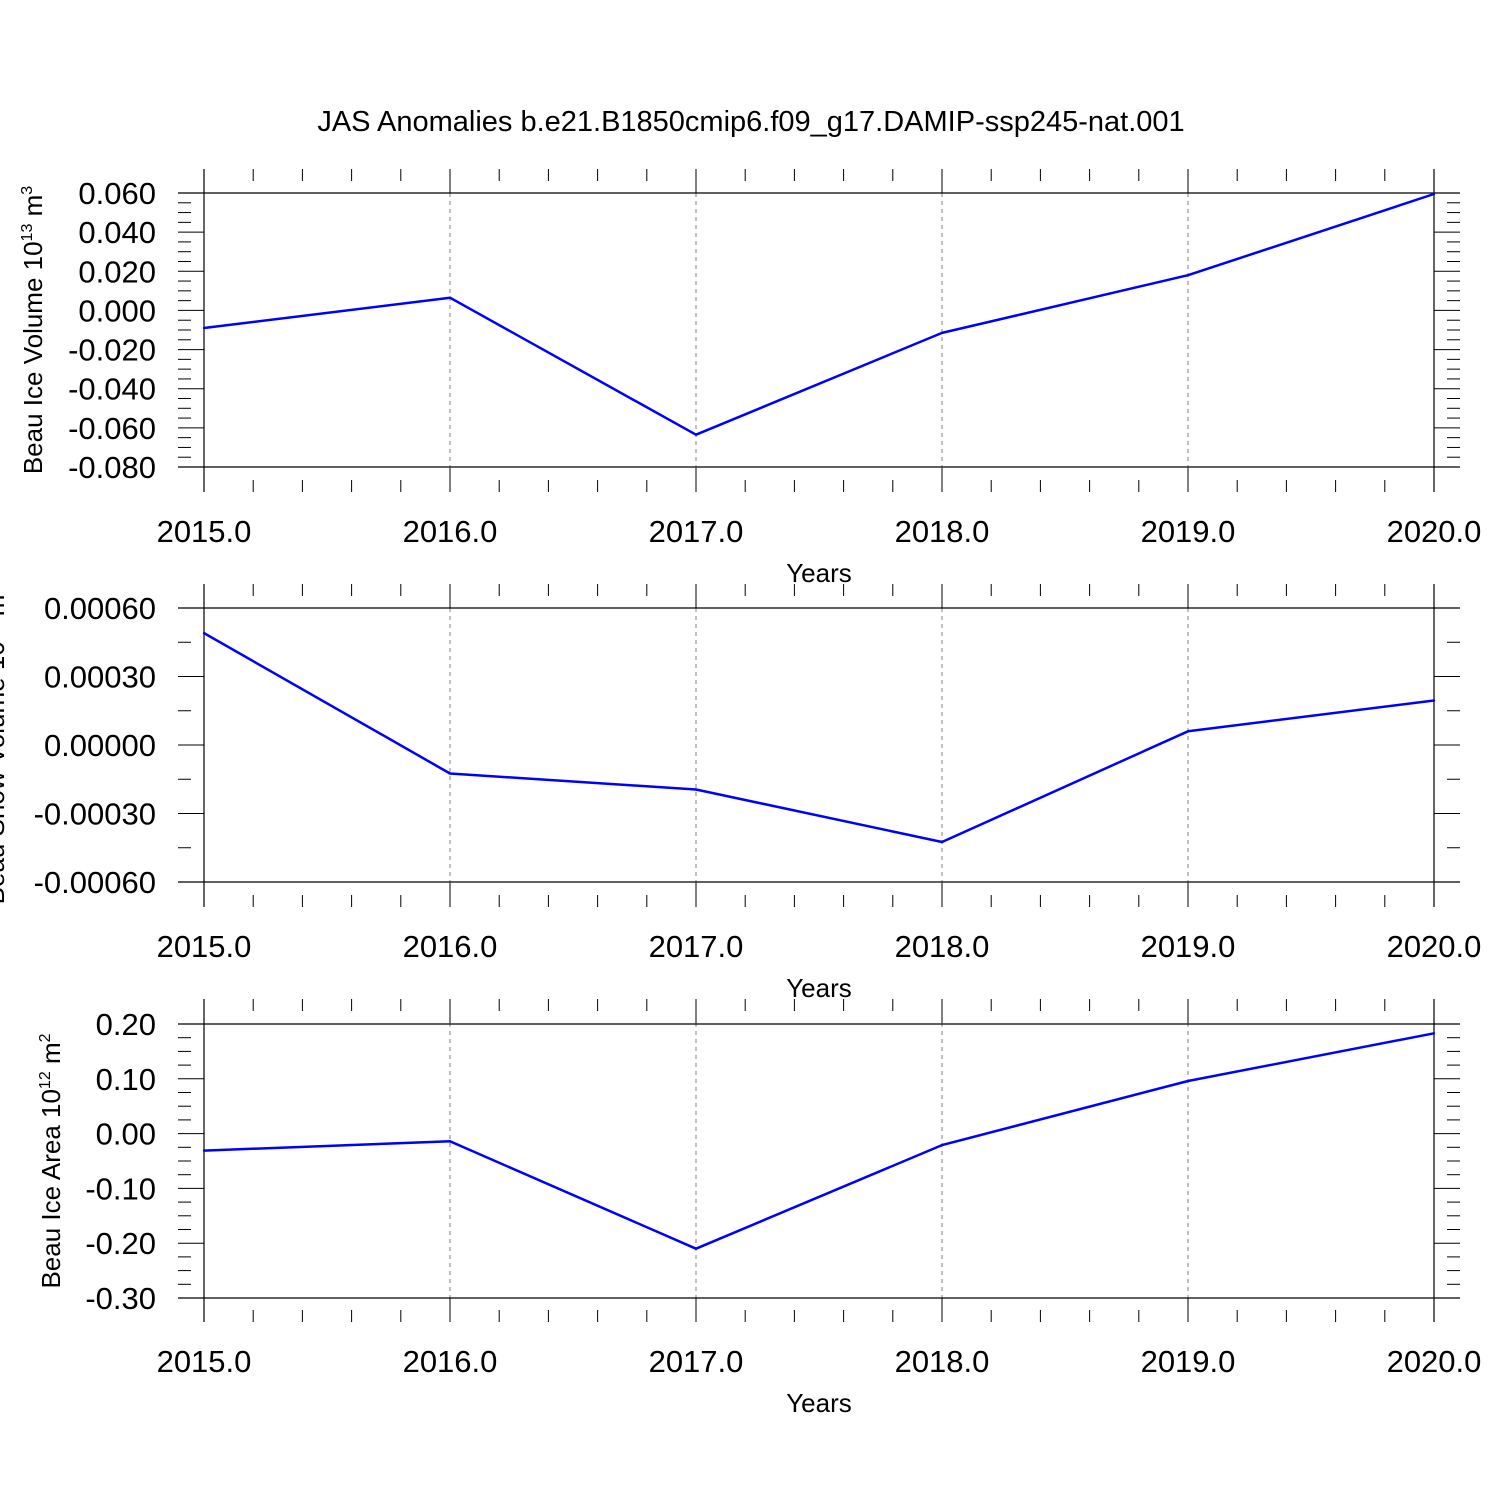 This screenshot has width=1500, height=1500. Describe the element at coordinates (120, 1243) in the screenshot. I see `y-tick-label: -0.20` at that location.